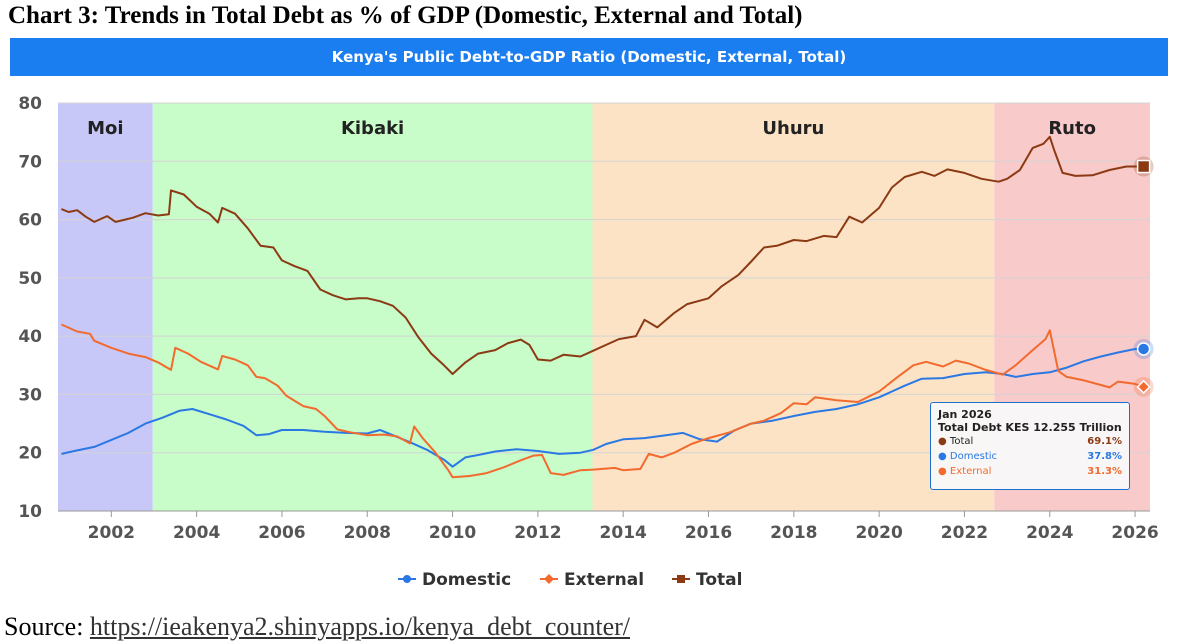 This screenshot has width=1200, height=642. I want to click on tooltip-label: External, so click(970, 471).